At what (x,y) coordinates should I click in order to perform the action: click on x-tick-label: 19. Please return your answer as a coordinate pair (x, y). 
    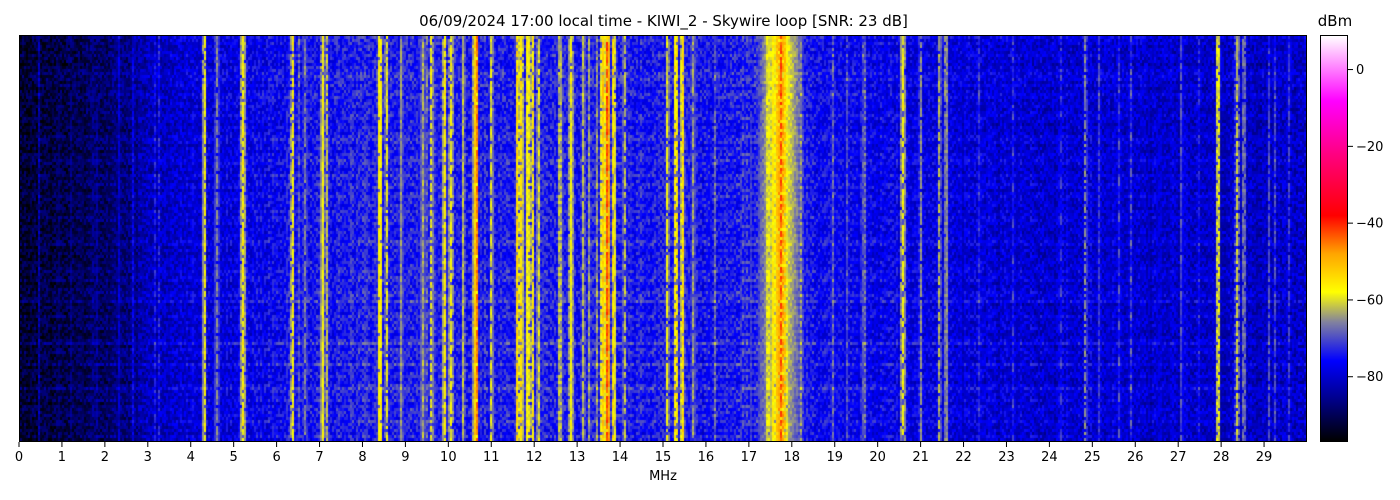
    Looking at the image, I should click on (834, 457).